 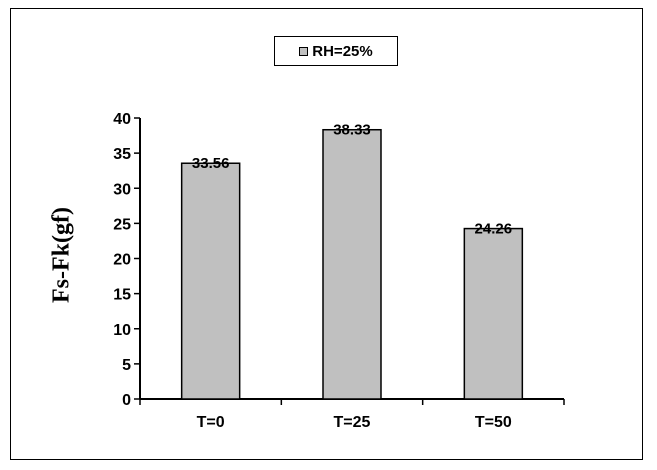 What do you see at coordinates (342, 51) in the screenshot?
I see `legend-label: RH=25%` at bounding box center [342, 51].